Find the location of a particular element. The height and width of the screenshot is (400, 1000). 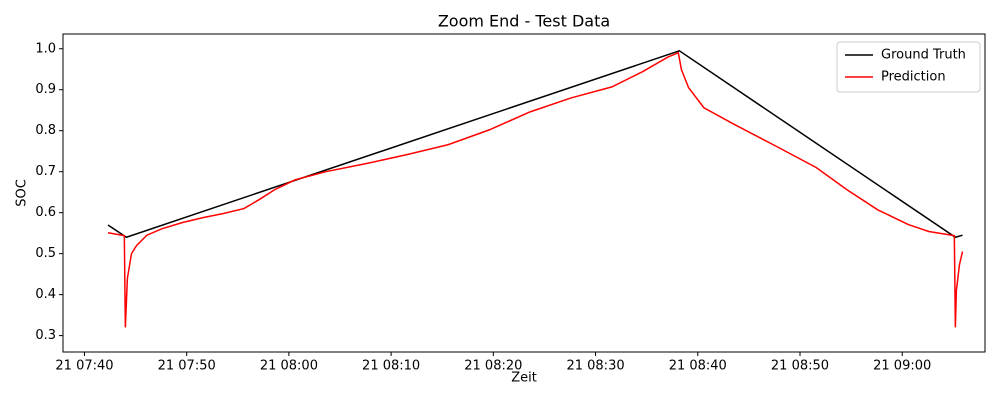

y-tick-label: 1.0 is located at coordinates (45, 48).